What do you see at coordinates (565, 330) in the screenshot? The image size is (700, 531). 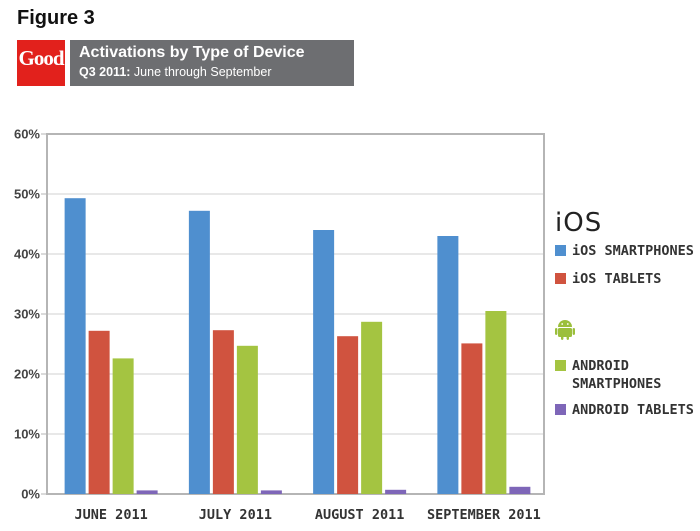 I see `android-robot-icon` at bounding box center [565, 330].